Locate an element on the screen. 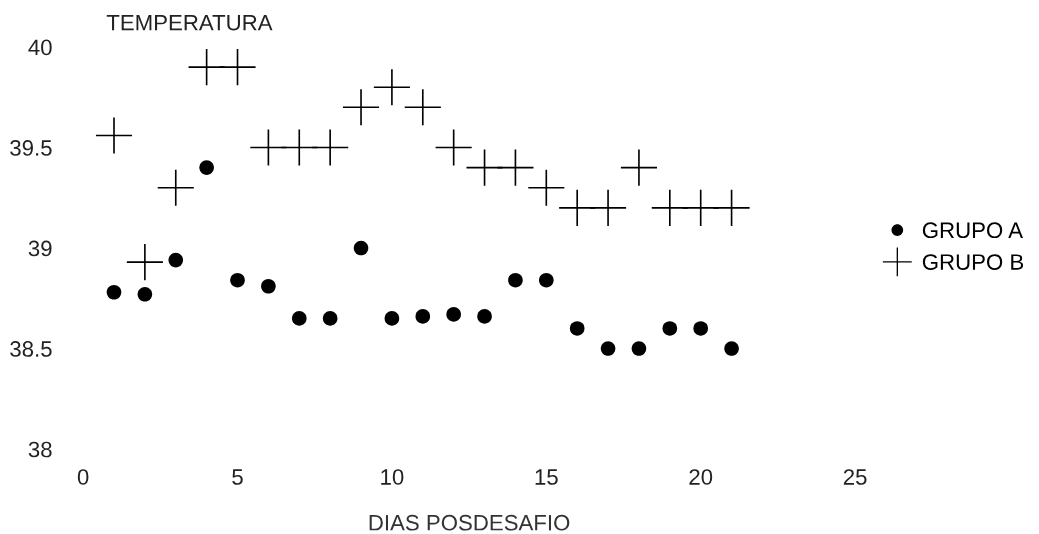  legend-label: GRUPO A is located at coordinates (972, 230).